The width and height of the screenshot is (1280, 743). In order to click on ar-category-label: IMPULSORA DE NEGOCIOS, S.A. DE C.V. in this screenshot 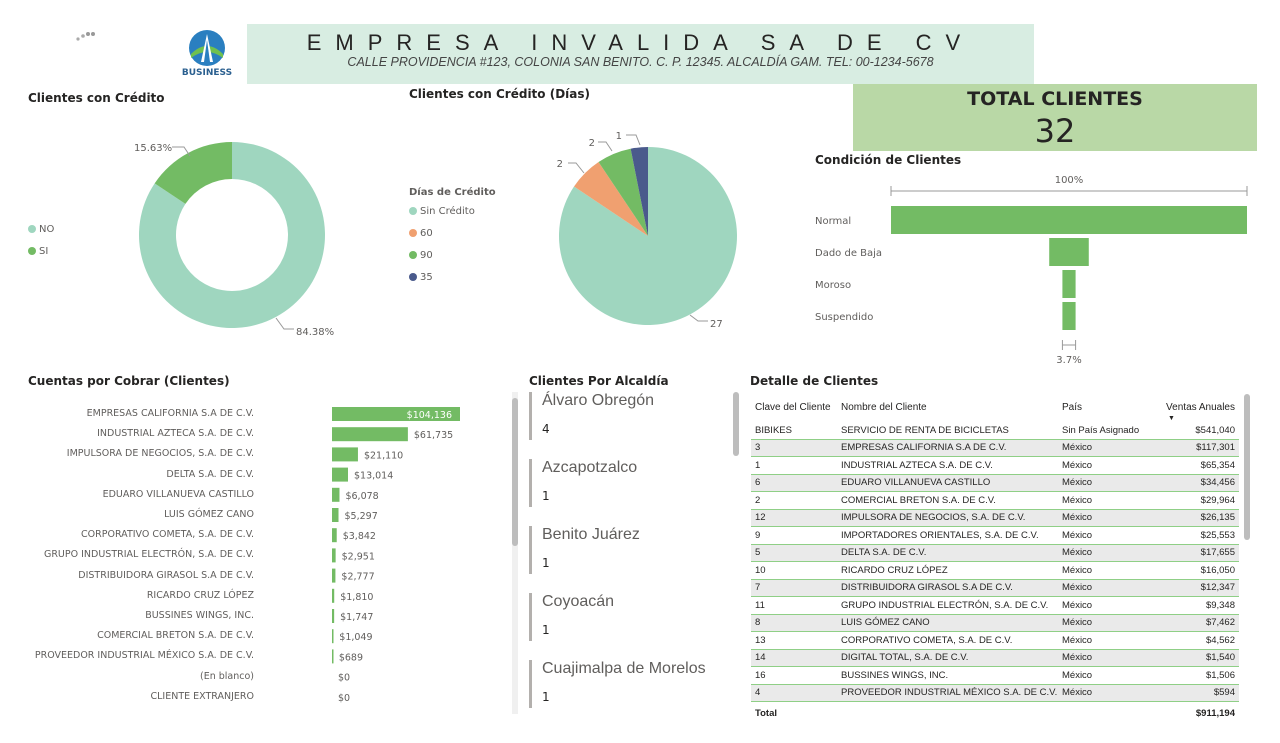, I will do `click(160, 454)`.